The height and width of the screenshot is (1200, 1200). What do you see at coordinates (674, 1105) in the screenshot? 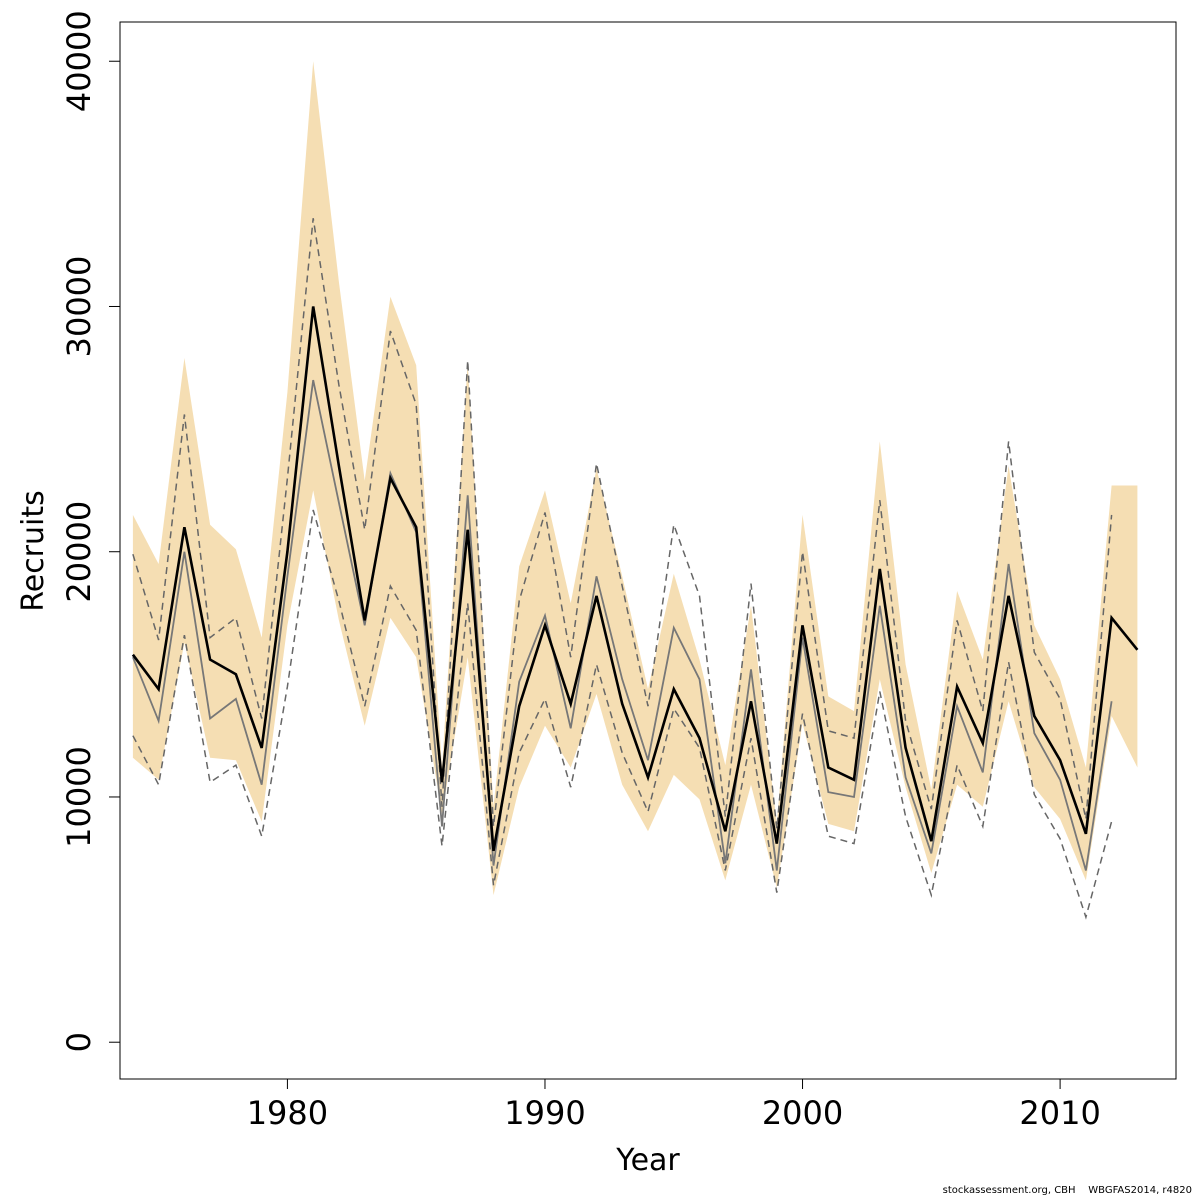
I see `x-axis: 1980 1990 2000 2010` at bounding box center [674, 1105].